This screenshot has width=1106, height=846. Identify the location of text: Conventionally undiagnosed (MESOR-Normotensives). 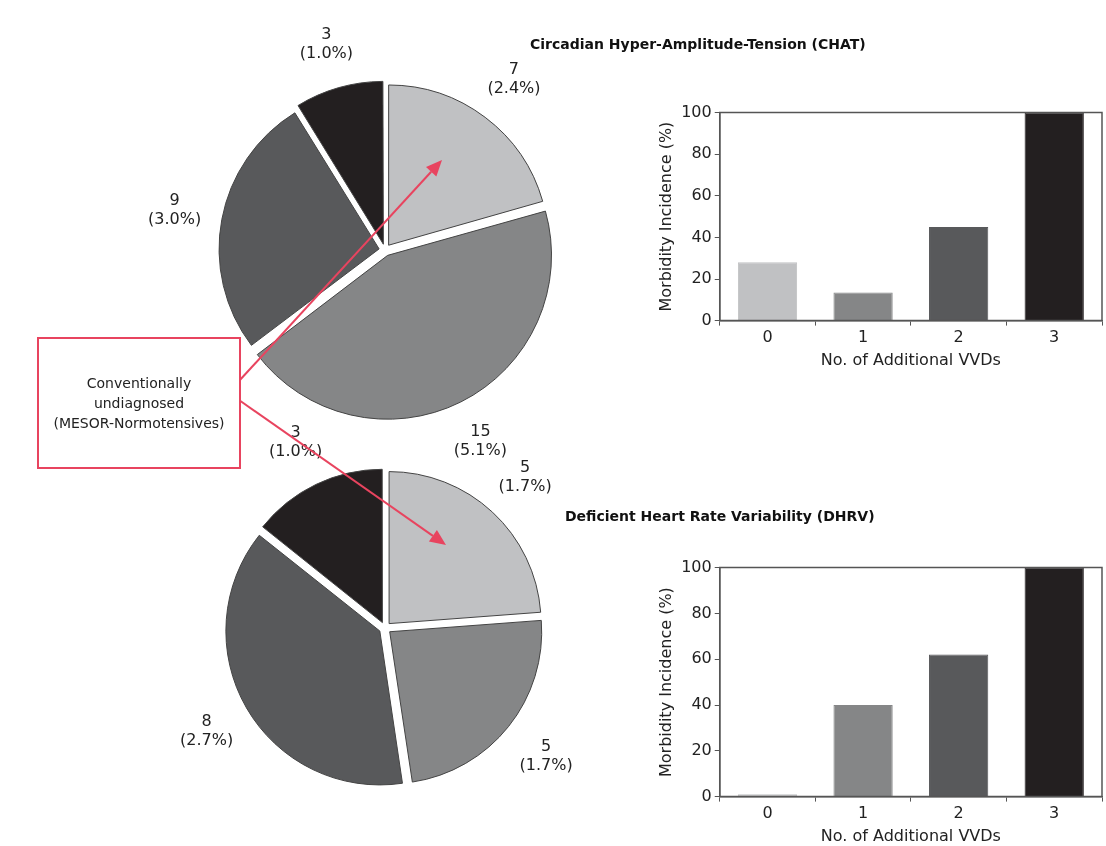
(139, 403).